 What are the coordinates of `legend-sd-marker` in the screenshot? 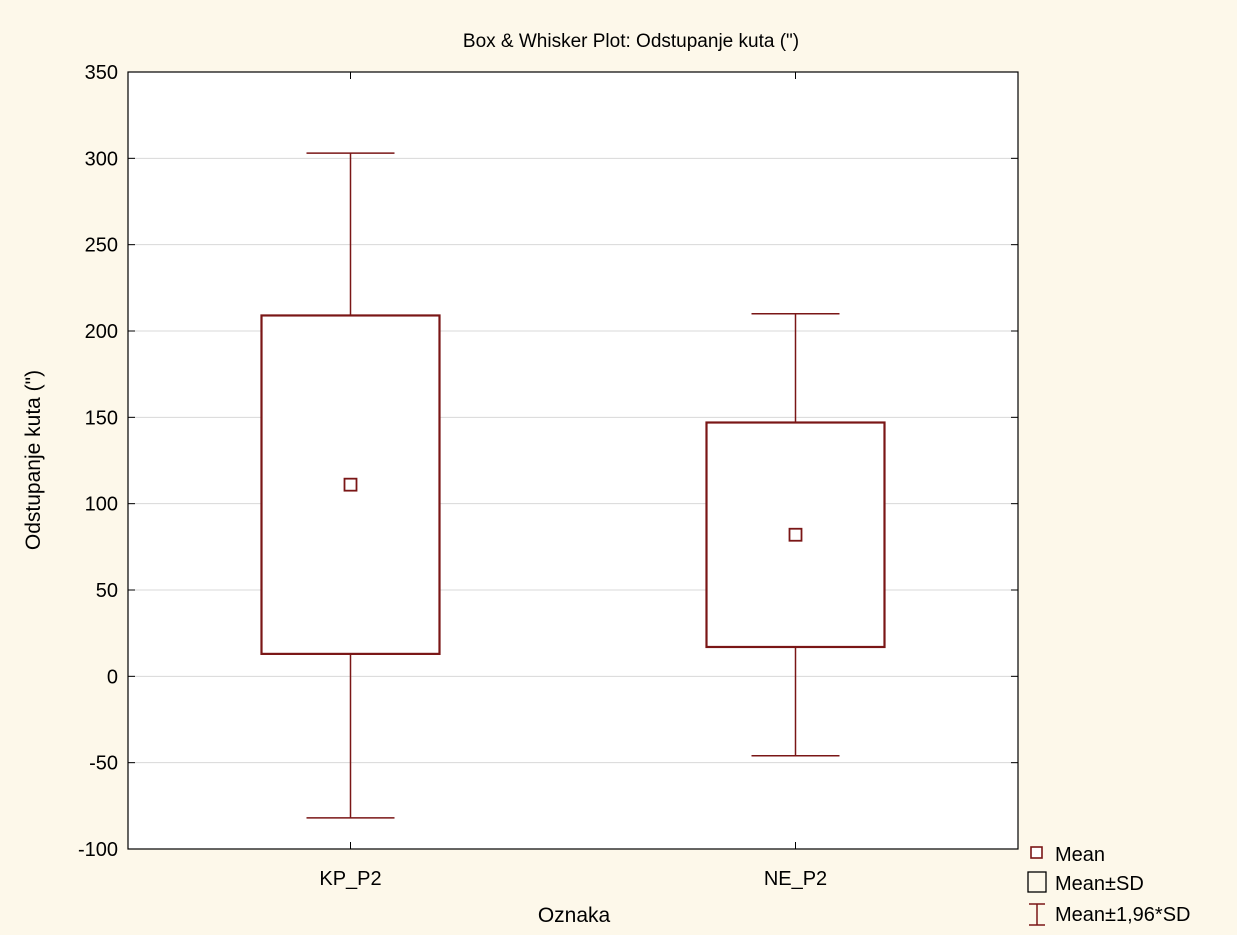 It's located at (1037, 882).